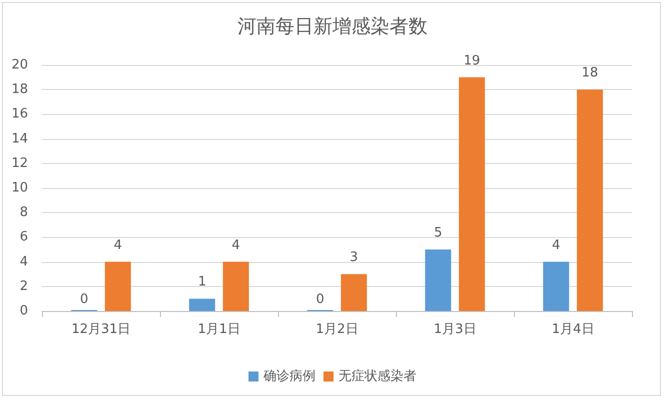  I want to click on y-tick-label: 20, so click(19, 65).